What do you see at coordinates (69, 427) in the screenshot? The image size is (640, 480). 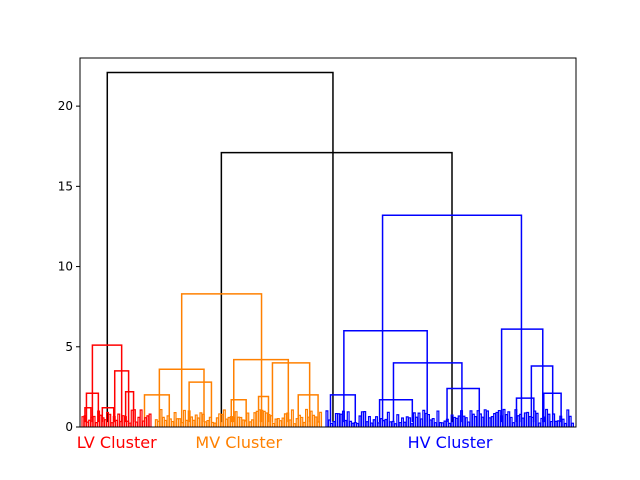 I see `y-tick-label-0: 0` at bounding box center [69, 427].